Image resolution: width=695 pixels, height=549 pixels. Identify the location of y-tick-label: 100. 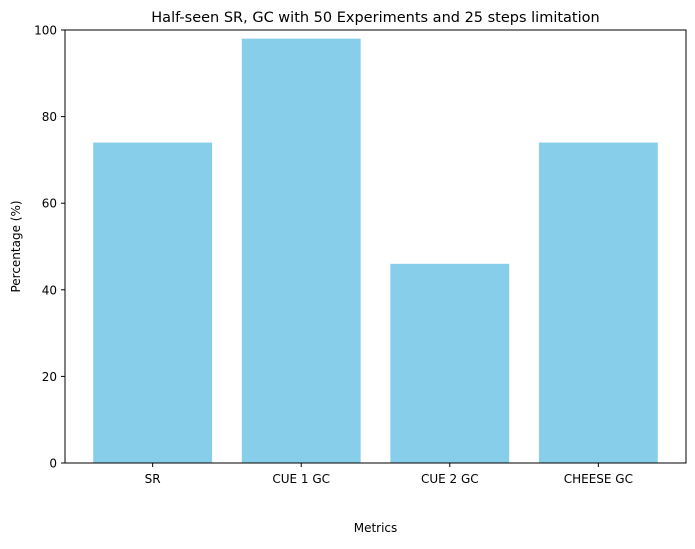
(45, 31).